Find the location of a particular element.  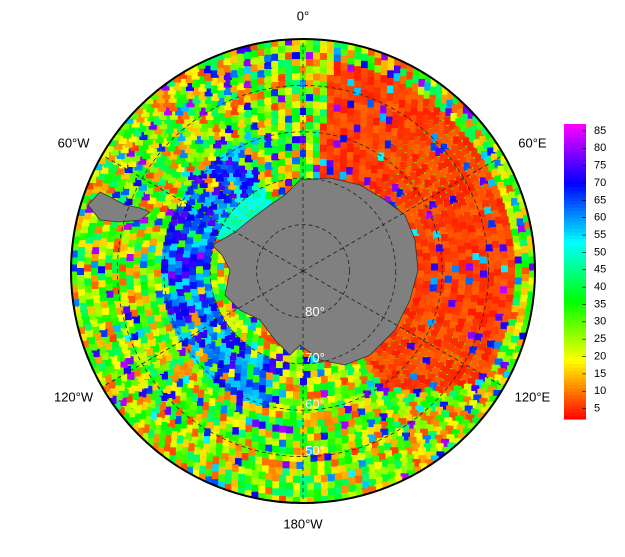

meridian is located at coordinates (202, 329).